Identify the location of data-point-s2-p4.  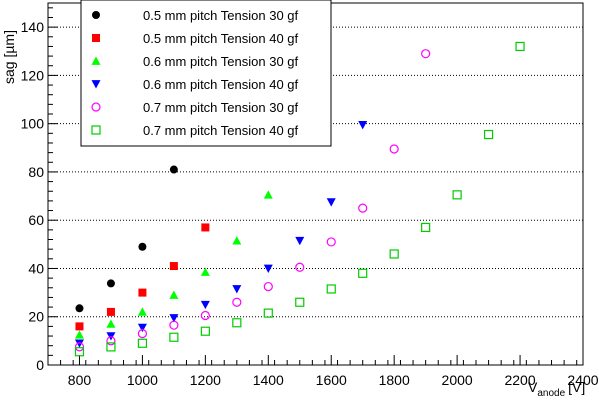
(205, 271).